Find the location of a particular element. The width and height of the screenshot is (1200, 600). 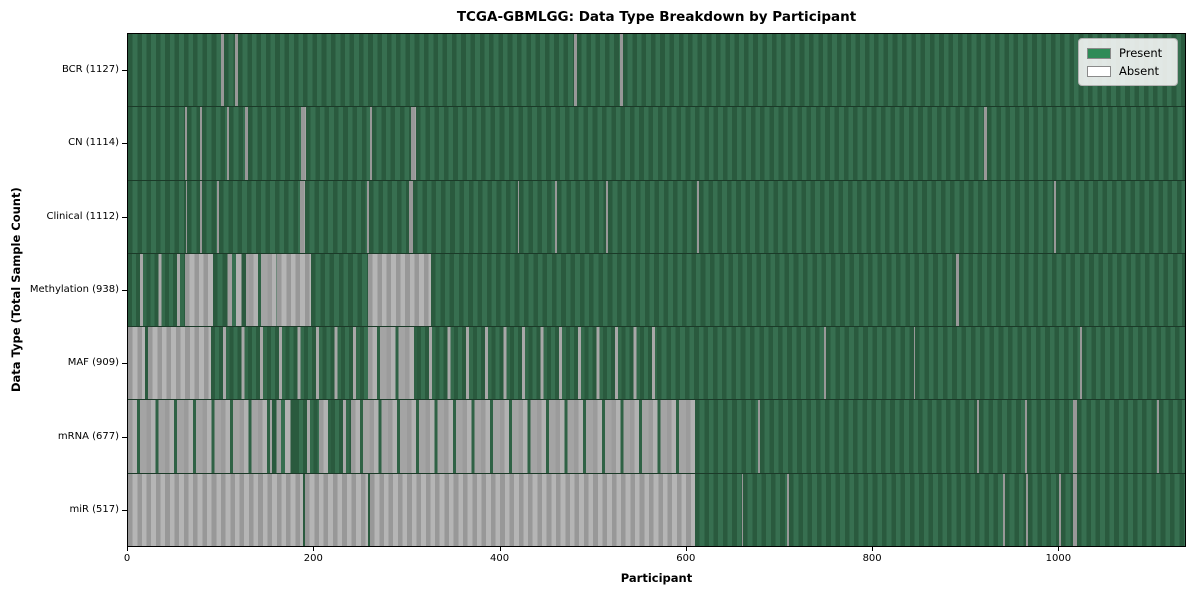

legend-swatch-absent-icon is located at coordinates (1099, 71).